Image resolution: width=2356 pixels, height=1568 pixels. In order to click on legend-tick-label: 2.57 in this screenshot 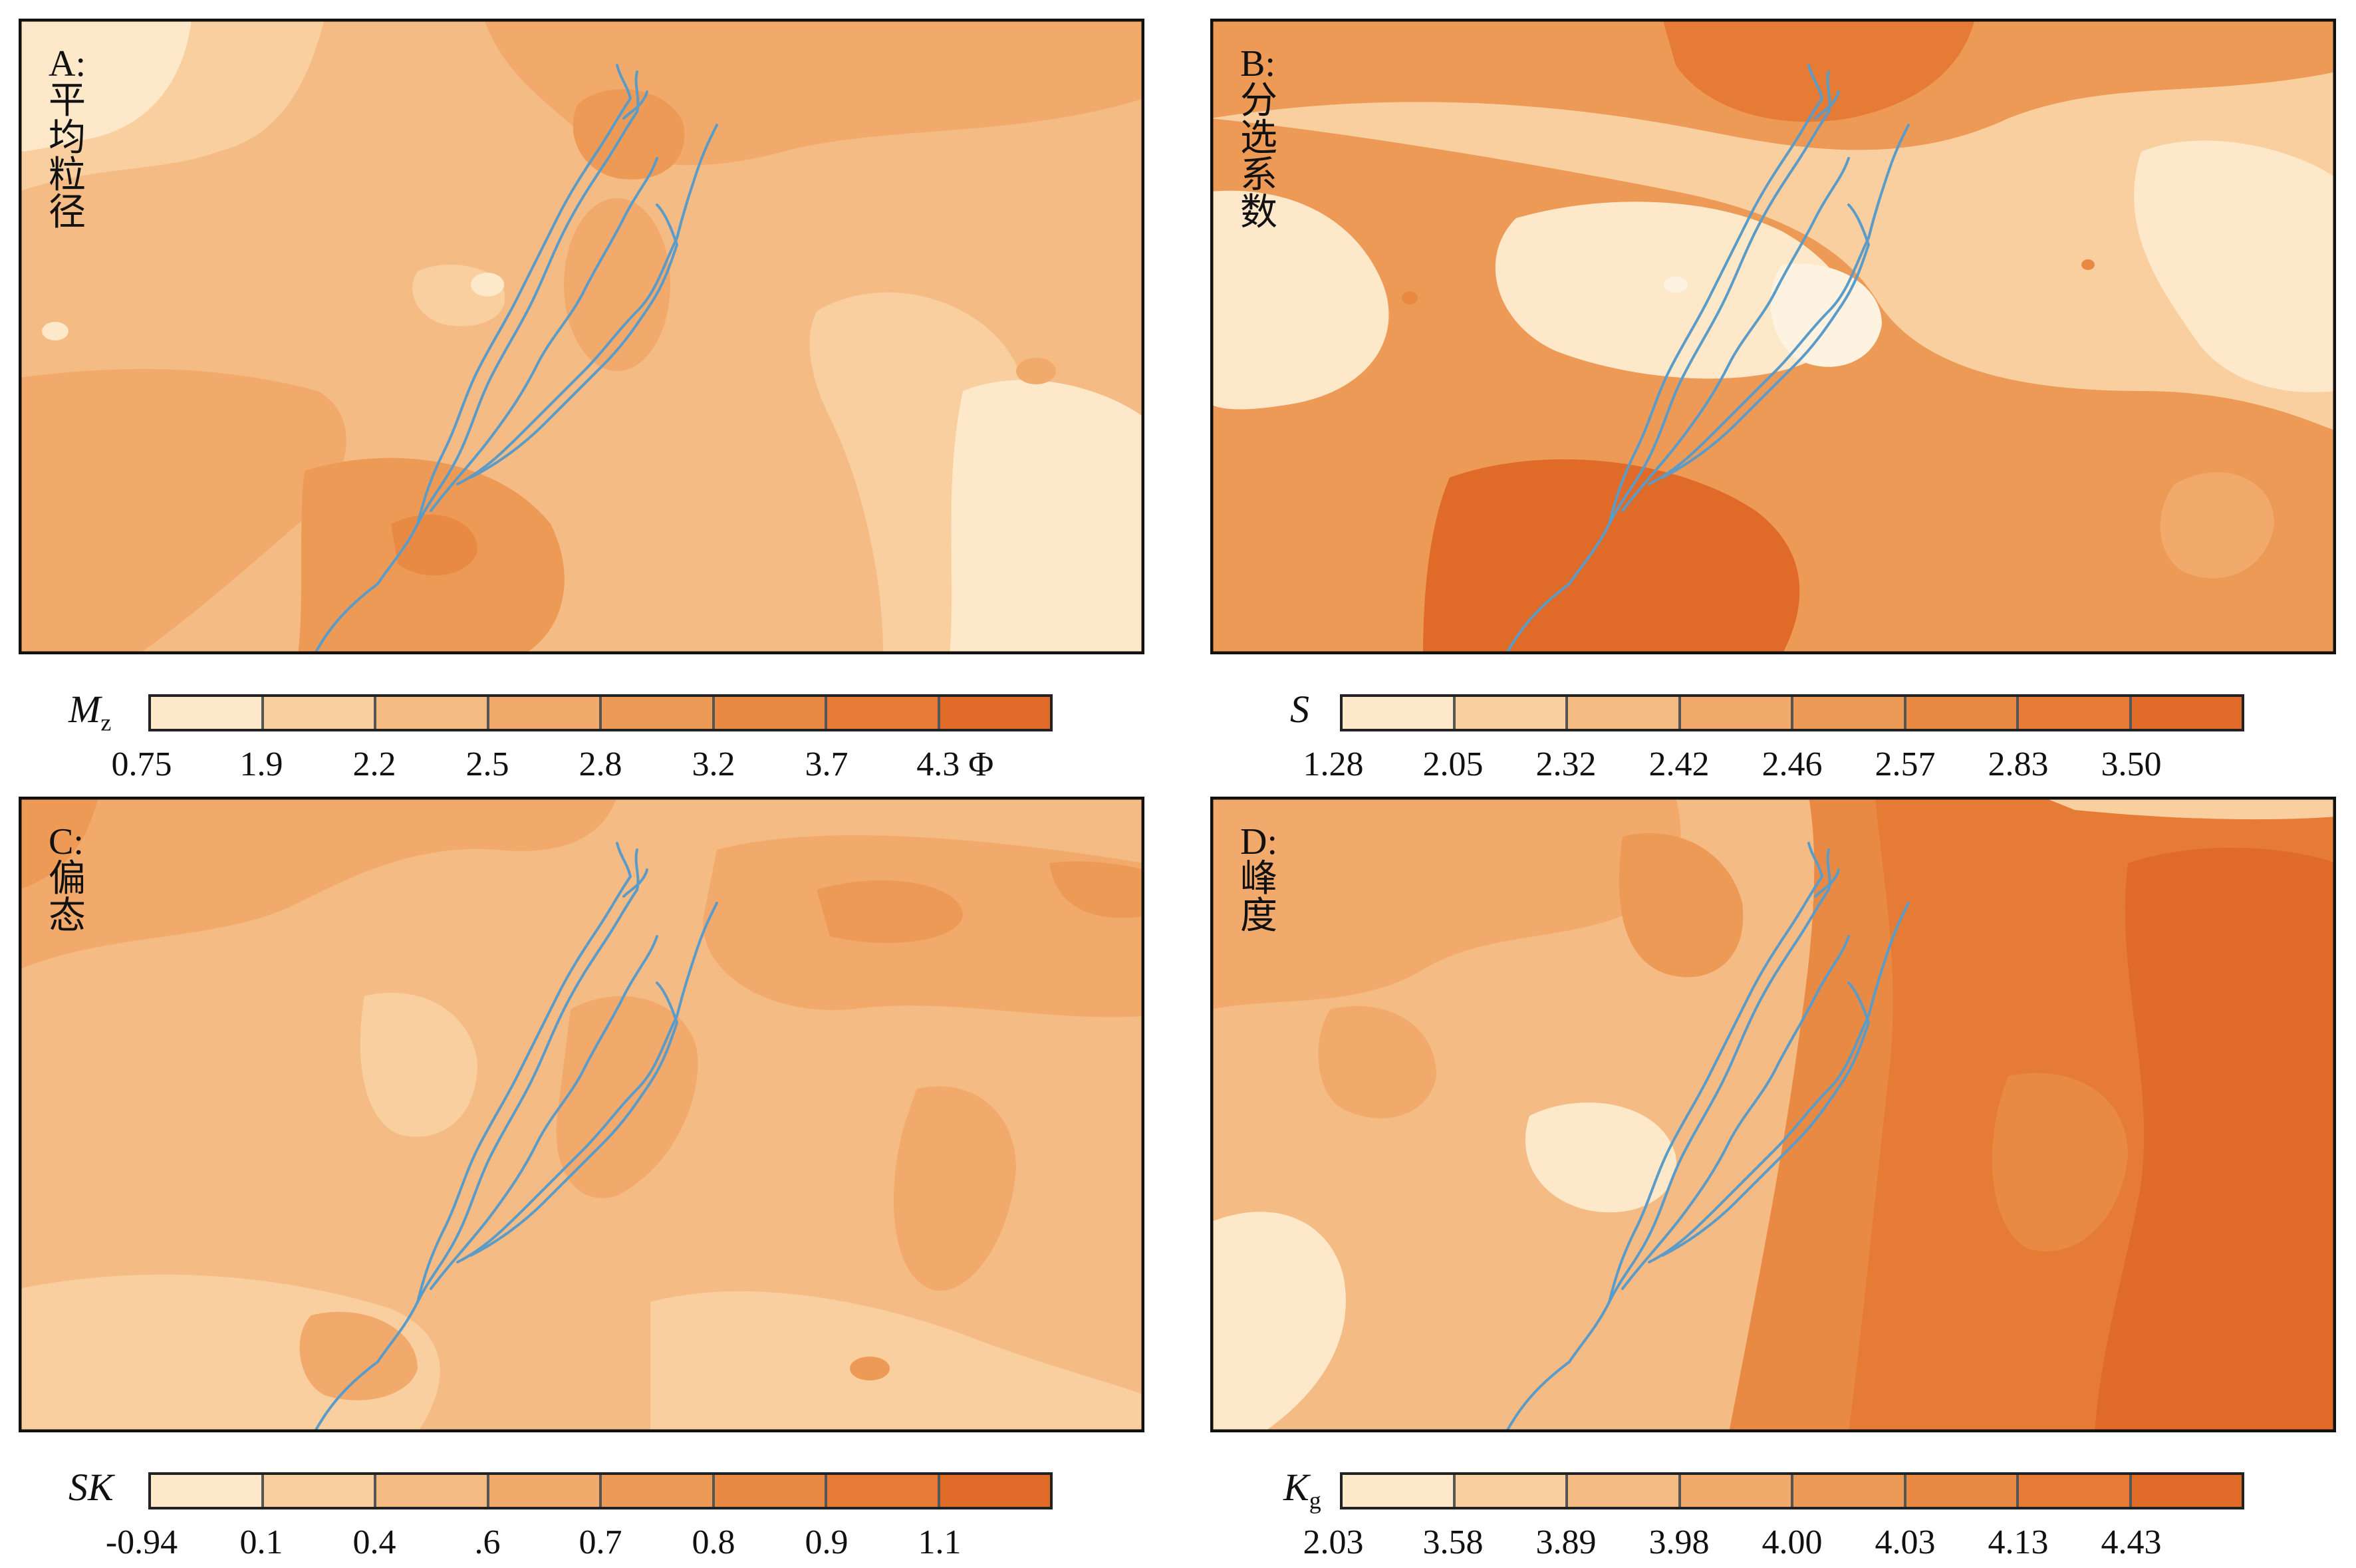, I will do `click(1905, 764)`.